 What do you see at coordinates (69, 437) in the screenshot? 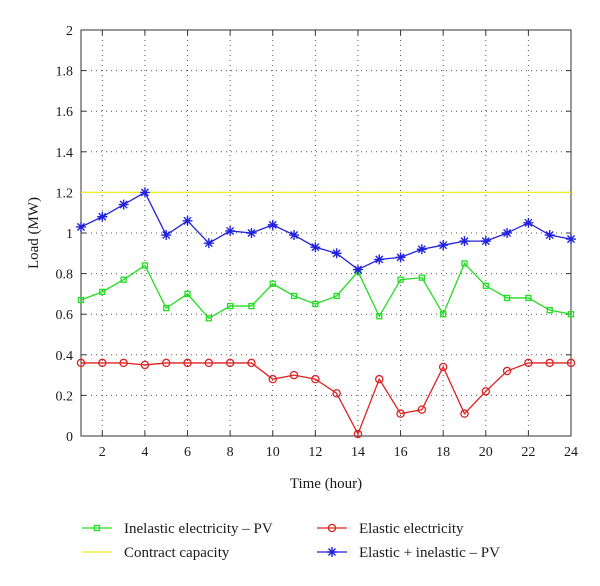
I see `y-tick-label: 0` at bounding box center [69, 437].